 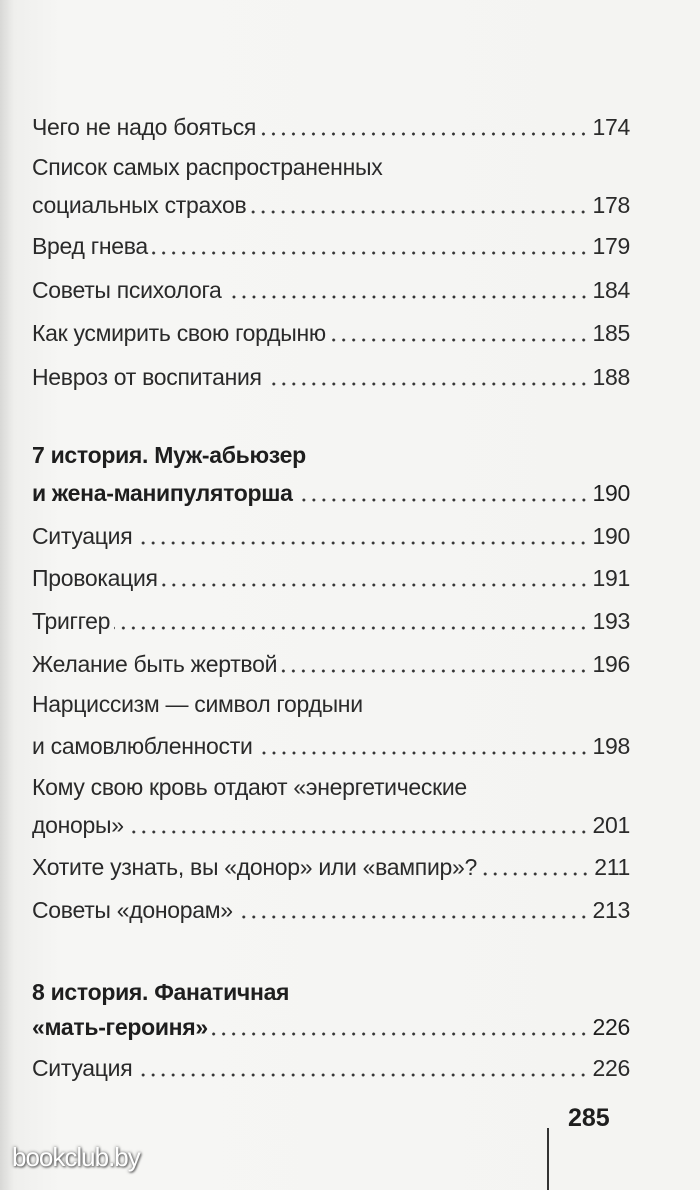 What do you see at coordinates (611, 621) in the screenshot?
I see `toc-entry-page: 193` at bounding box center [611, 621].